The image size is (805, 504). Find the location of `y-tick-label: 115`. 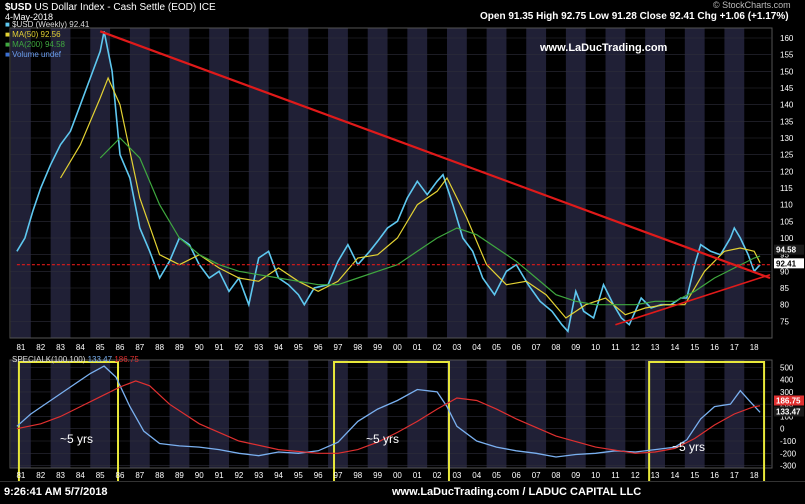

y-tick-label: 115 is located at coordinates (786, 188).